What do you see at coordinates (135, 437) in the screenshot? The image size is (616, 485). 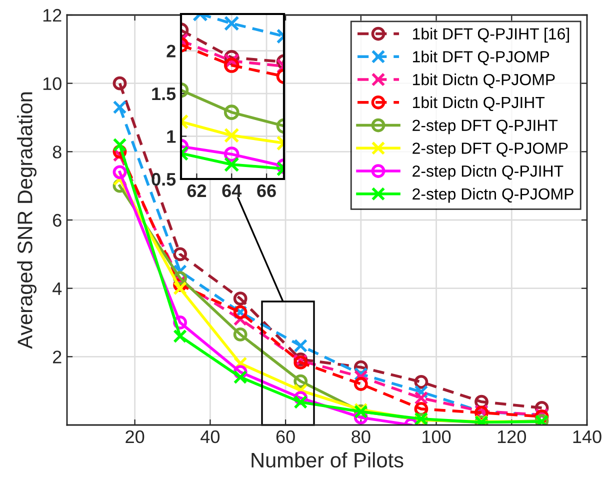 I see `x-tick-label: 20` at bounding box center [135, 437].